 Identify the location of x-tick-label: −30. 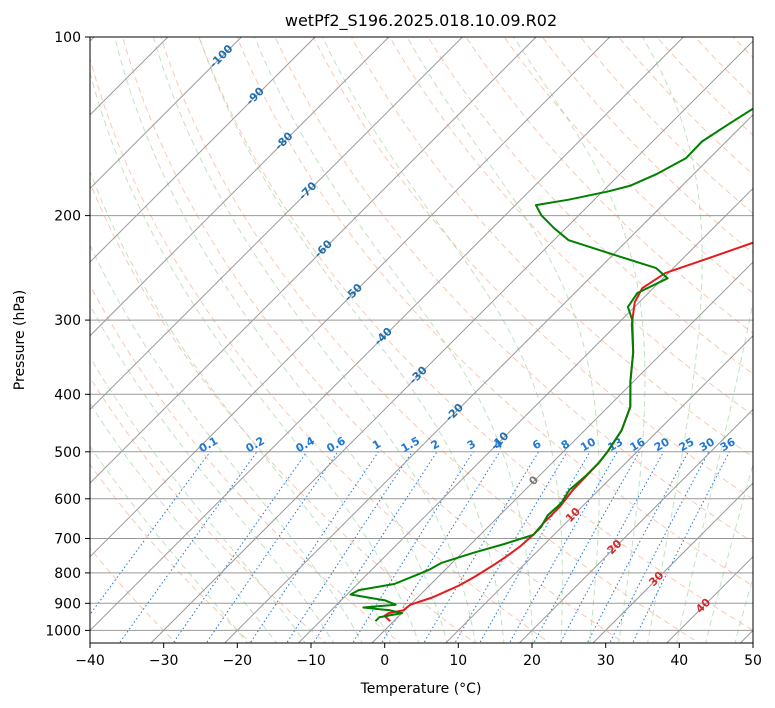
(164, 661).